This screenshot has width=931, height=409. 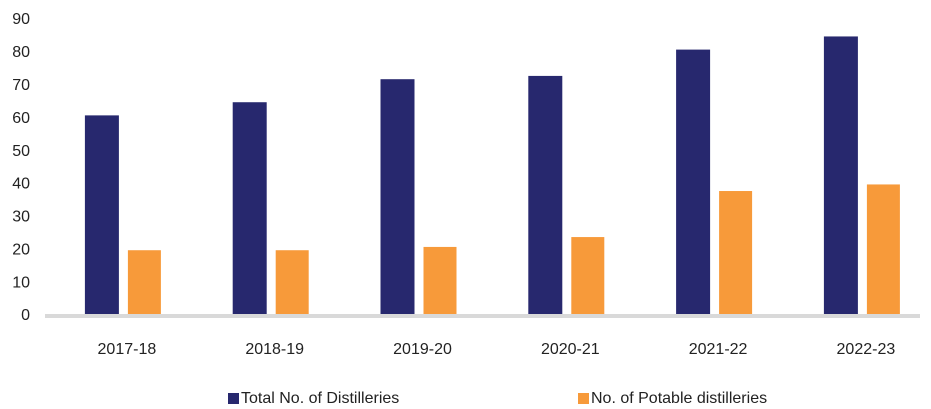 I want to click on x-tick-label: 2017-18, so click(x=127, y=349).